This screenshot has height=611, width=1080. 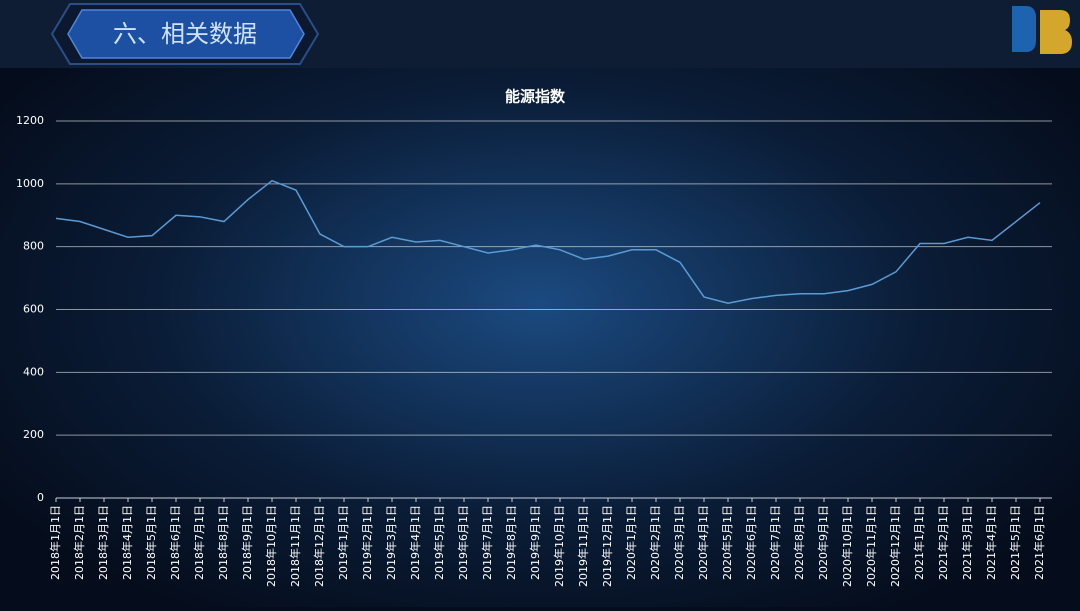 What do you see at coordinates (33, 246) in the screenshot?
I see `y-tick-label: 800` at bounding box center [33, 246].